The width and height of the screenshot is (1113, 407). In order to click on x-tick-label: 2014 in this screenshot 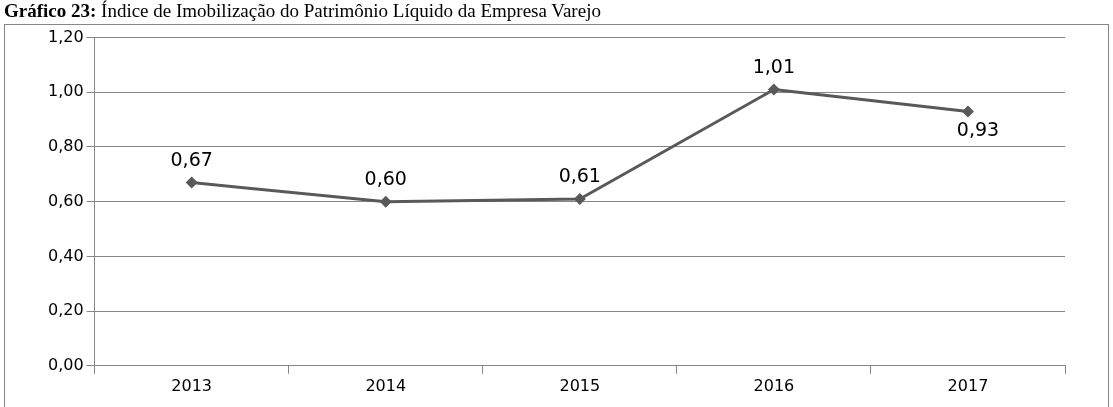, I will do `click(386, 385)`.